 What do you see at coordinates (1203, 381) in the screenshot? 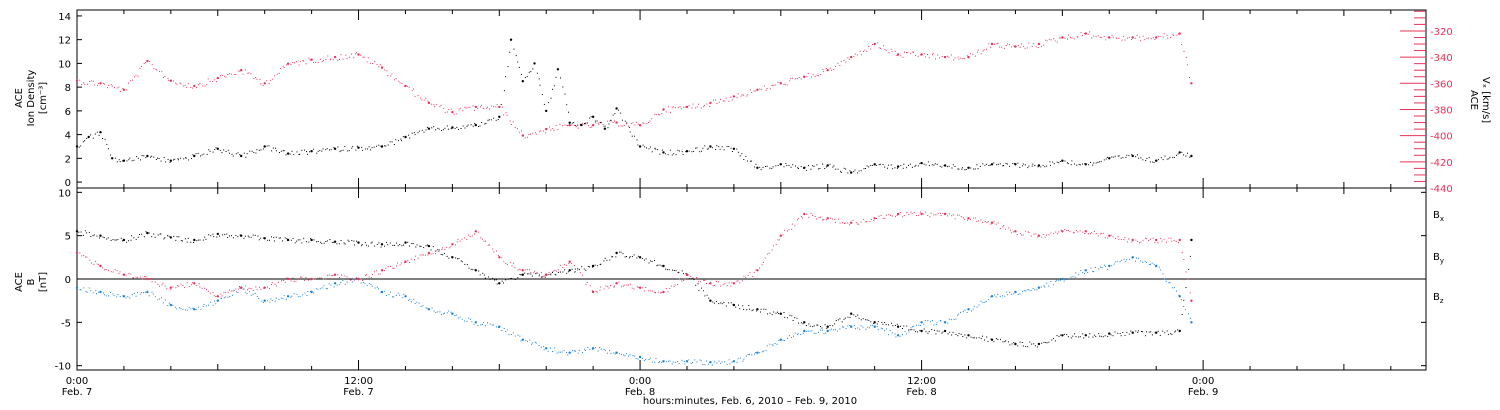
I see `x-tick-label: 0:00` at bounding box center [1203, 381].